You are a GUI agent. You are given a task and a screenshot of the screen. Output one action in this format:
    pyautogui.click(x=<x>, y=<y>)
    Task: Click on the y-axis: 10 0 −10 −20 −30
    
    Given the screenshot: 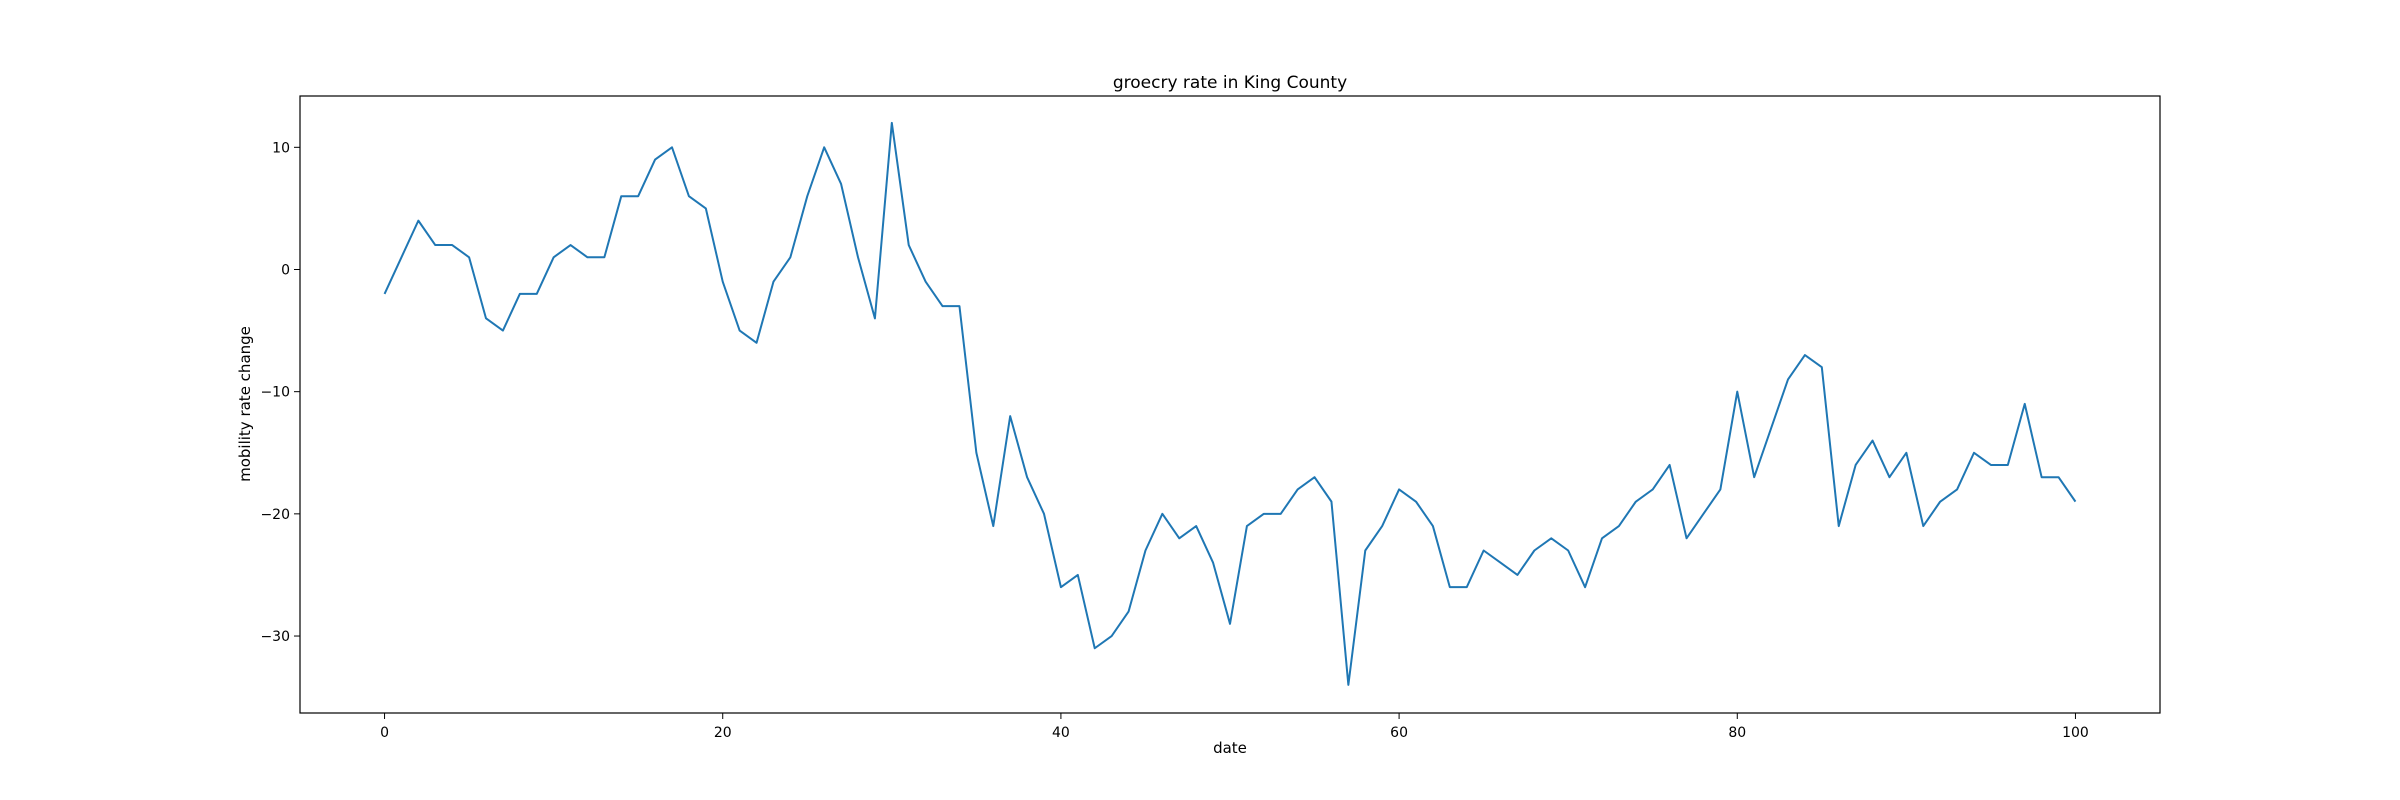 What is the action you would take?
    pyautogui.click(x=280, y=392)
    